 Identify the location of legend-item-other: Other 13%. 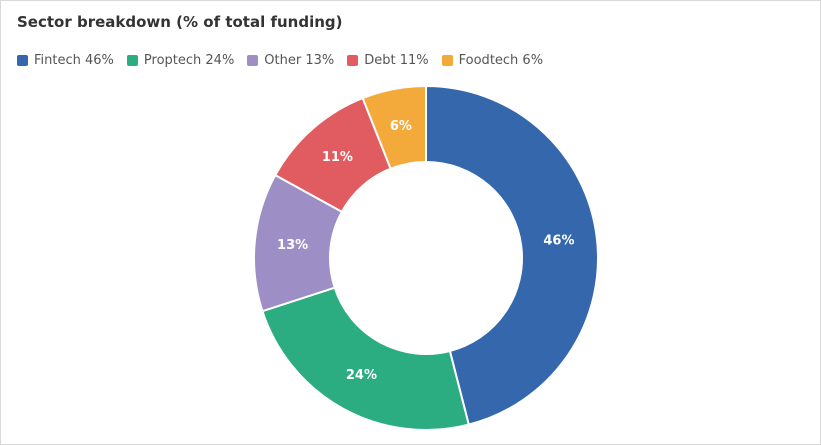
(290, 60).